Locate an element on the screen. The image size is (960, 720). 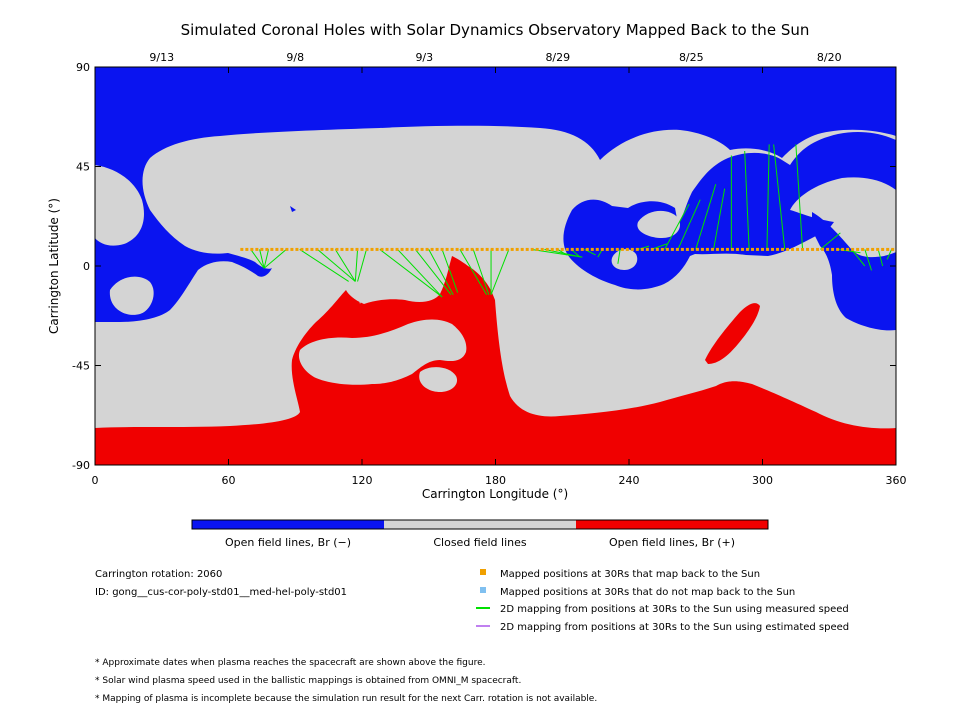
carrington-rotation-text: Carrington rotation: 2060 is located at coordinates (158, 574).